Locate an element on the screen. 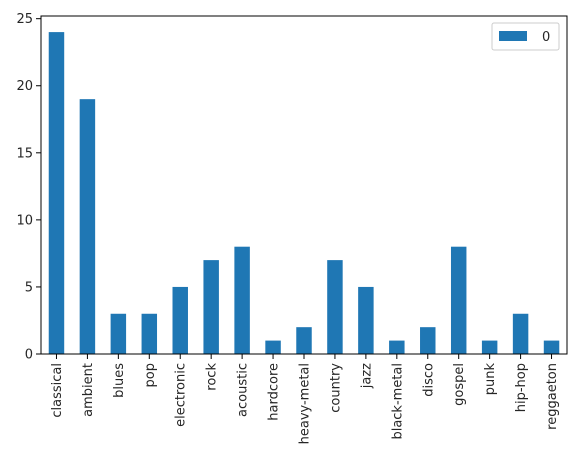 The width and height of the screenshot is (575, 474). legend-label: 0 is located at coordinates (546, 37).